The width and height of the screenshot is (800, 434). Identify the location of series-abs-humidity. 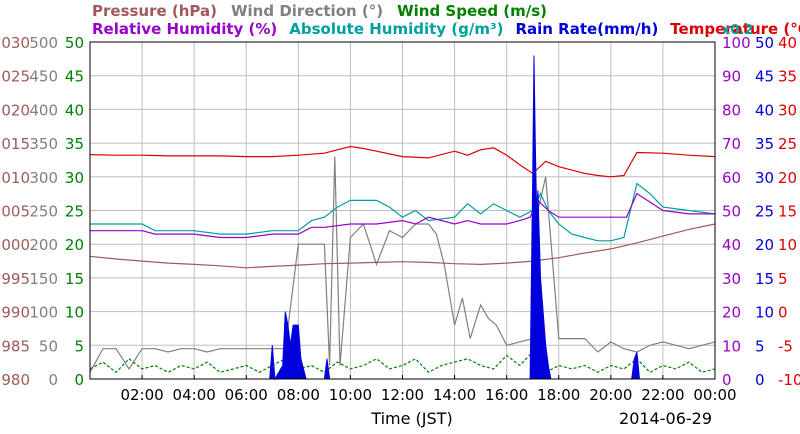
(403, 212).